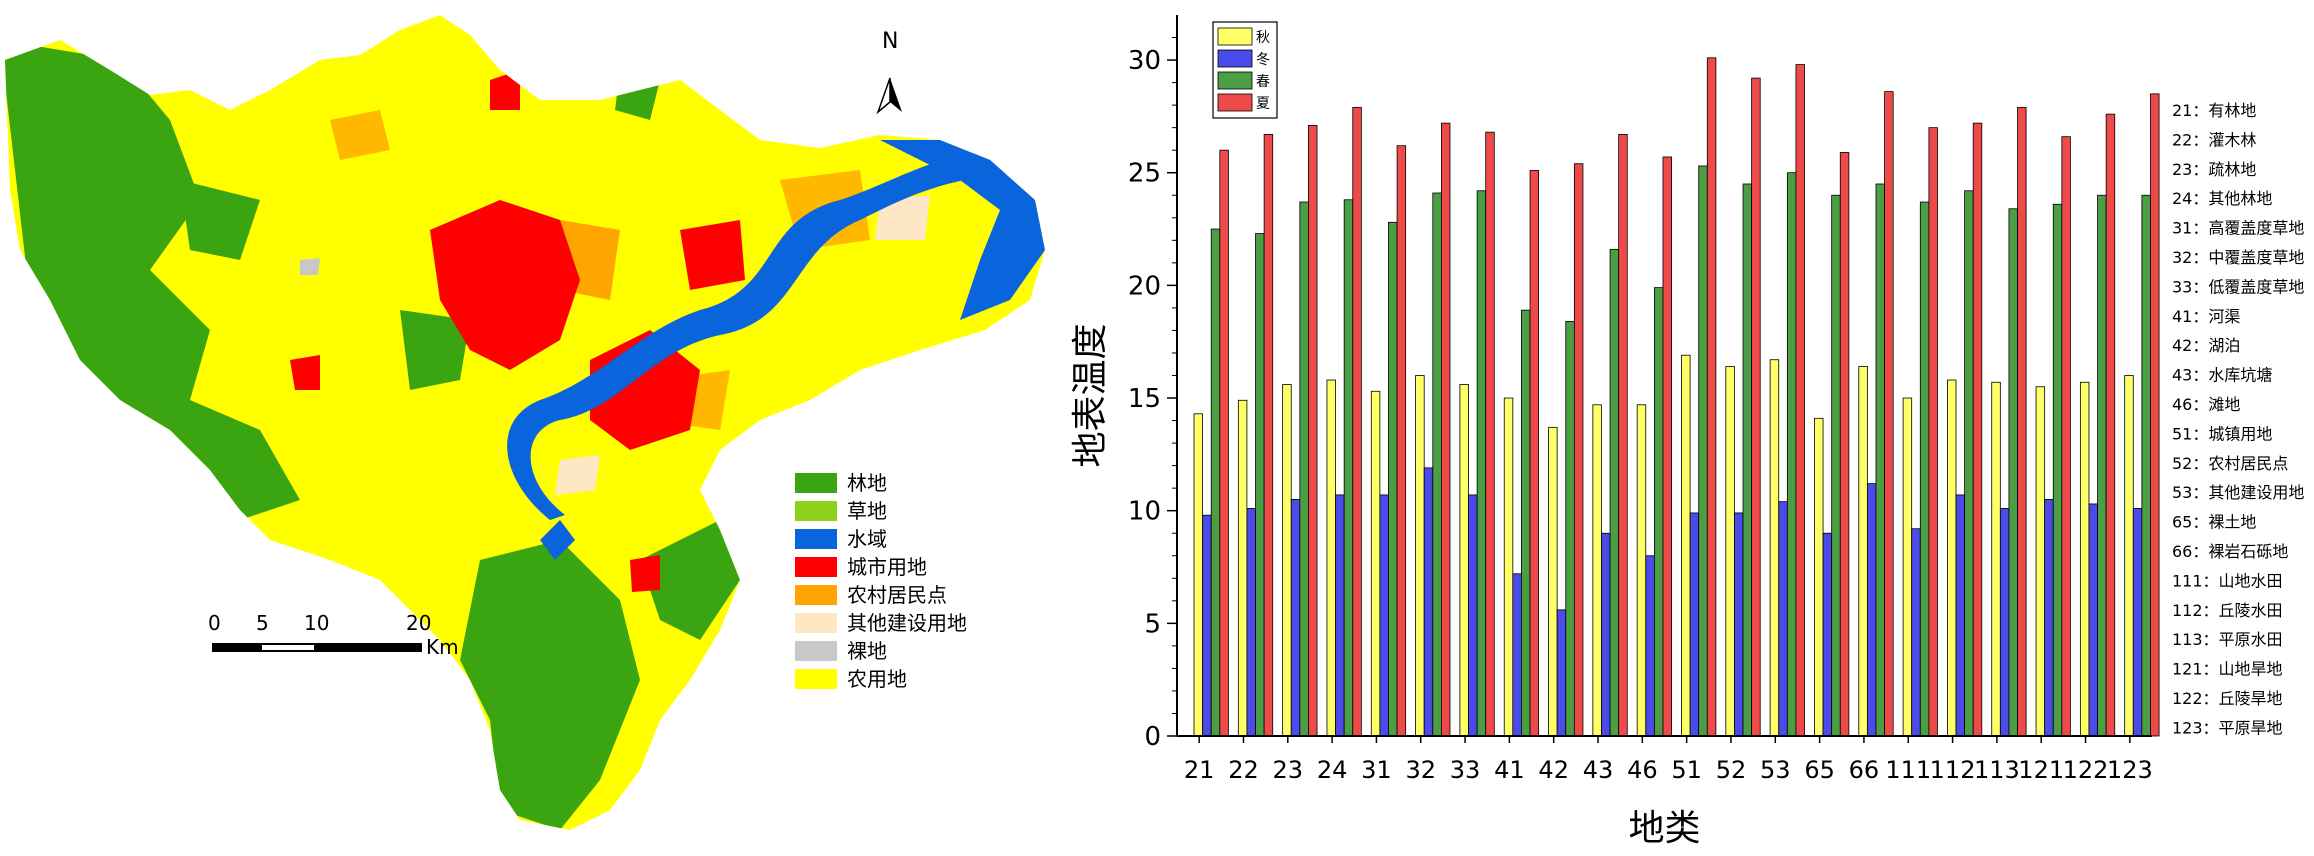  I want to click on scale-label-5: 5, so click(262, 623).